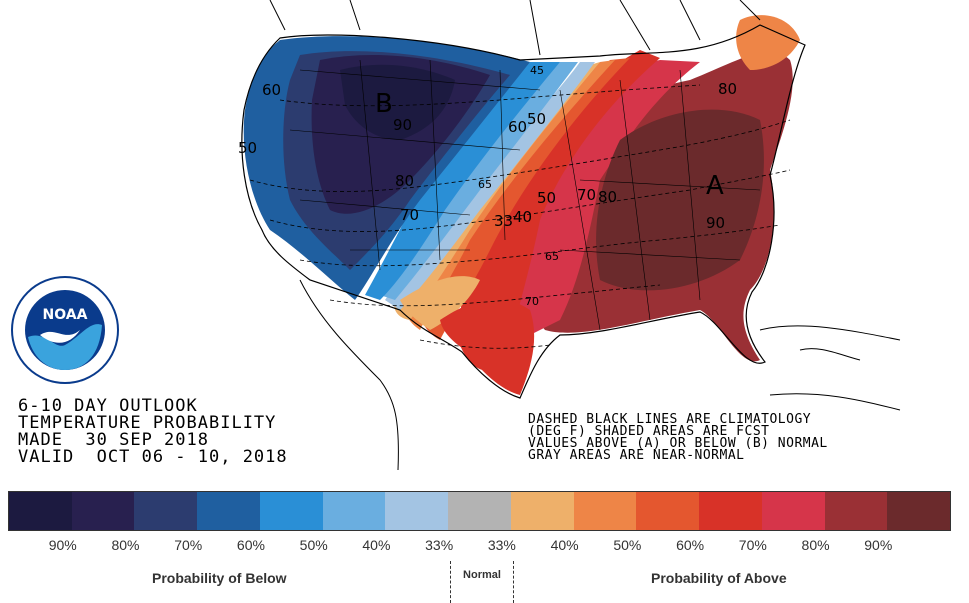 This screenshot has width=969, height=603. Describe the element at coordinates (546, 198) in the screenshot. I see `label-east-50: 50` at that location.